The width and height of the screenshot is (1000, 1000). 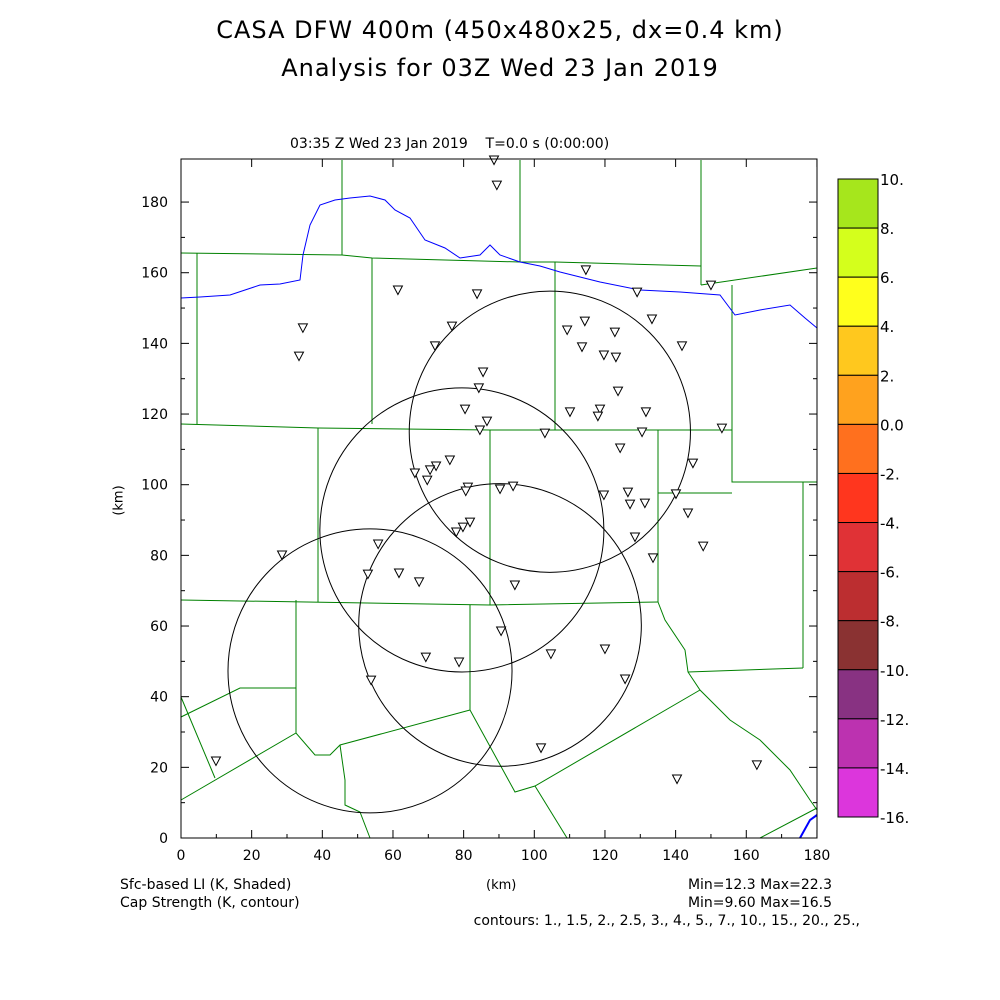 I want to click on shaded-field-label: Sfc-based LI (K, Shaded), so click(x=206, y=885).